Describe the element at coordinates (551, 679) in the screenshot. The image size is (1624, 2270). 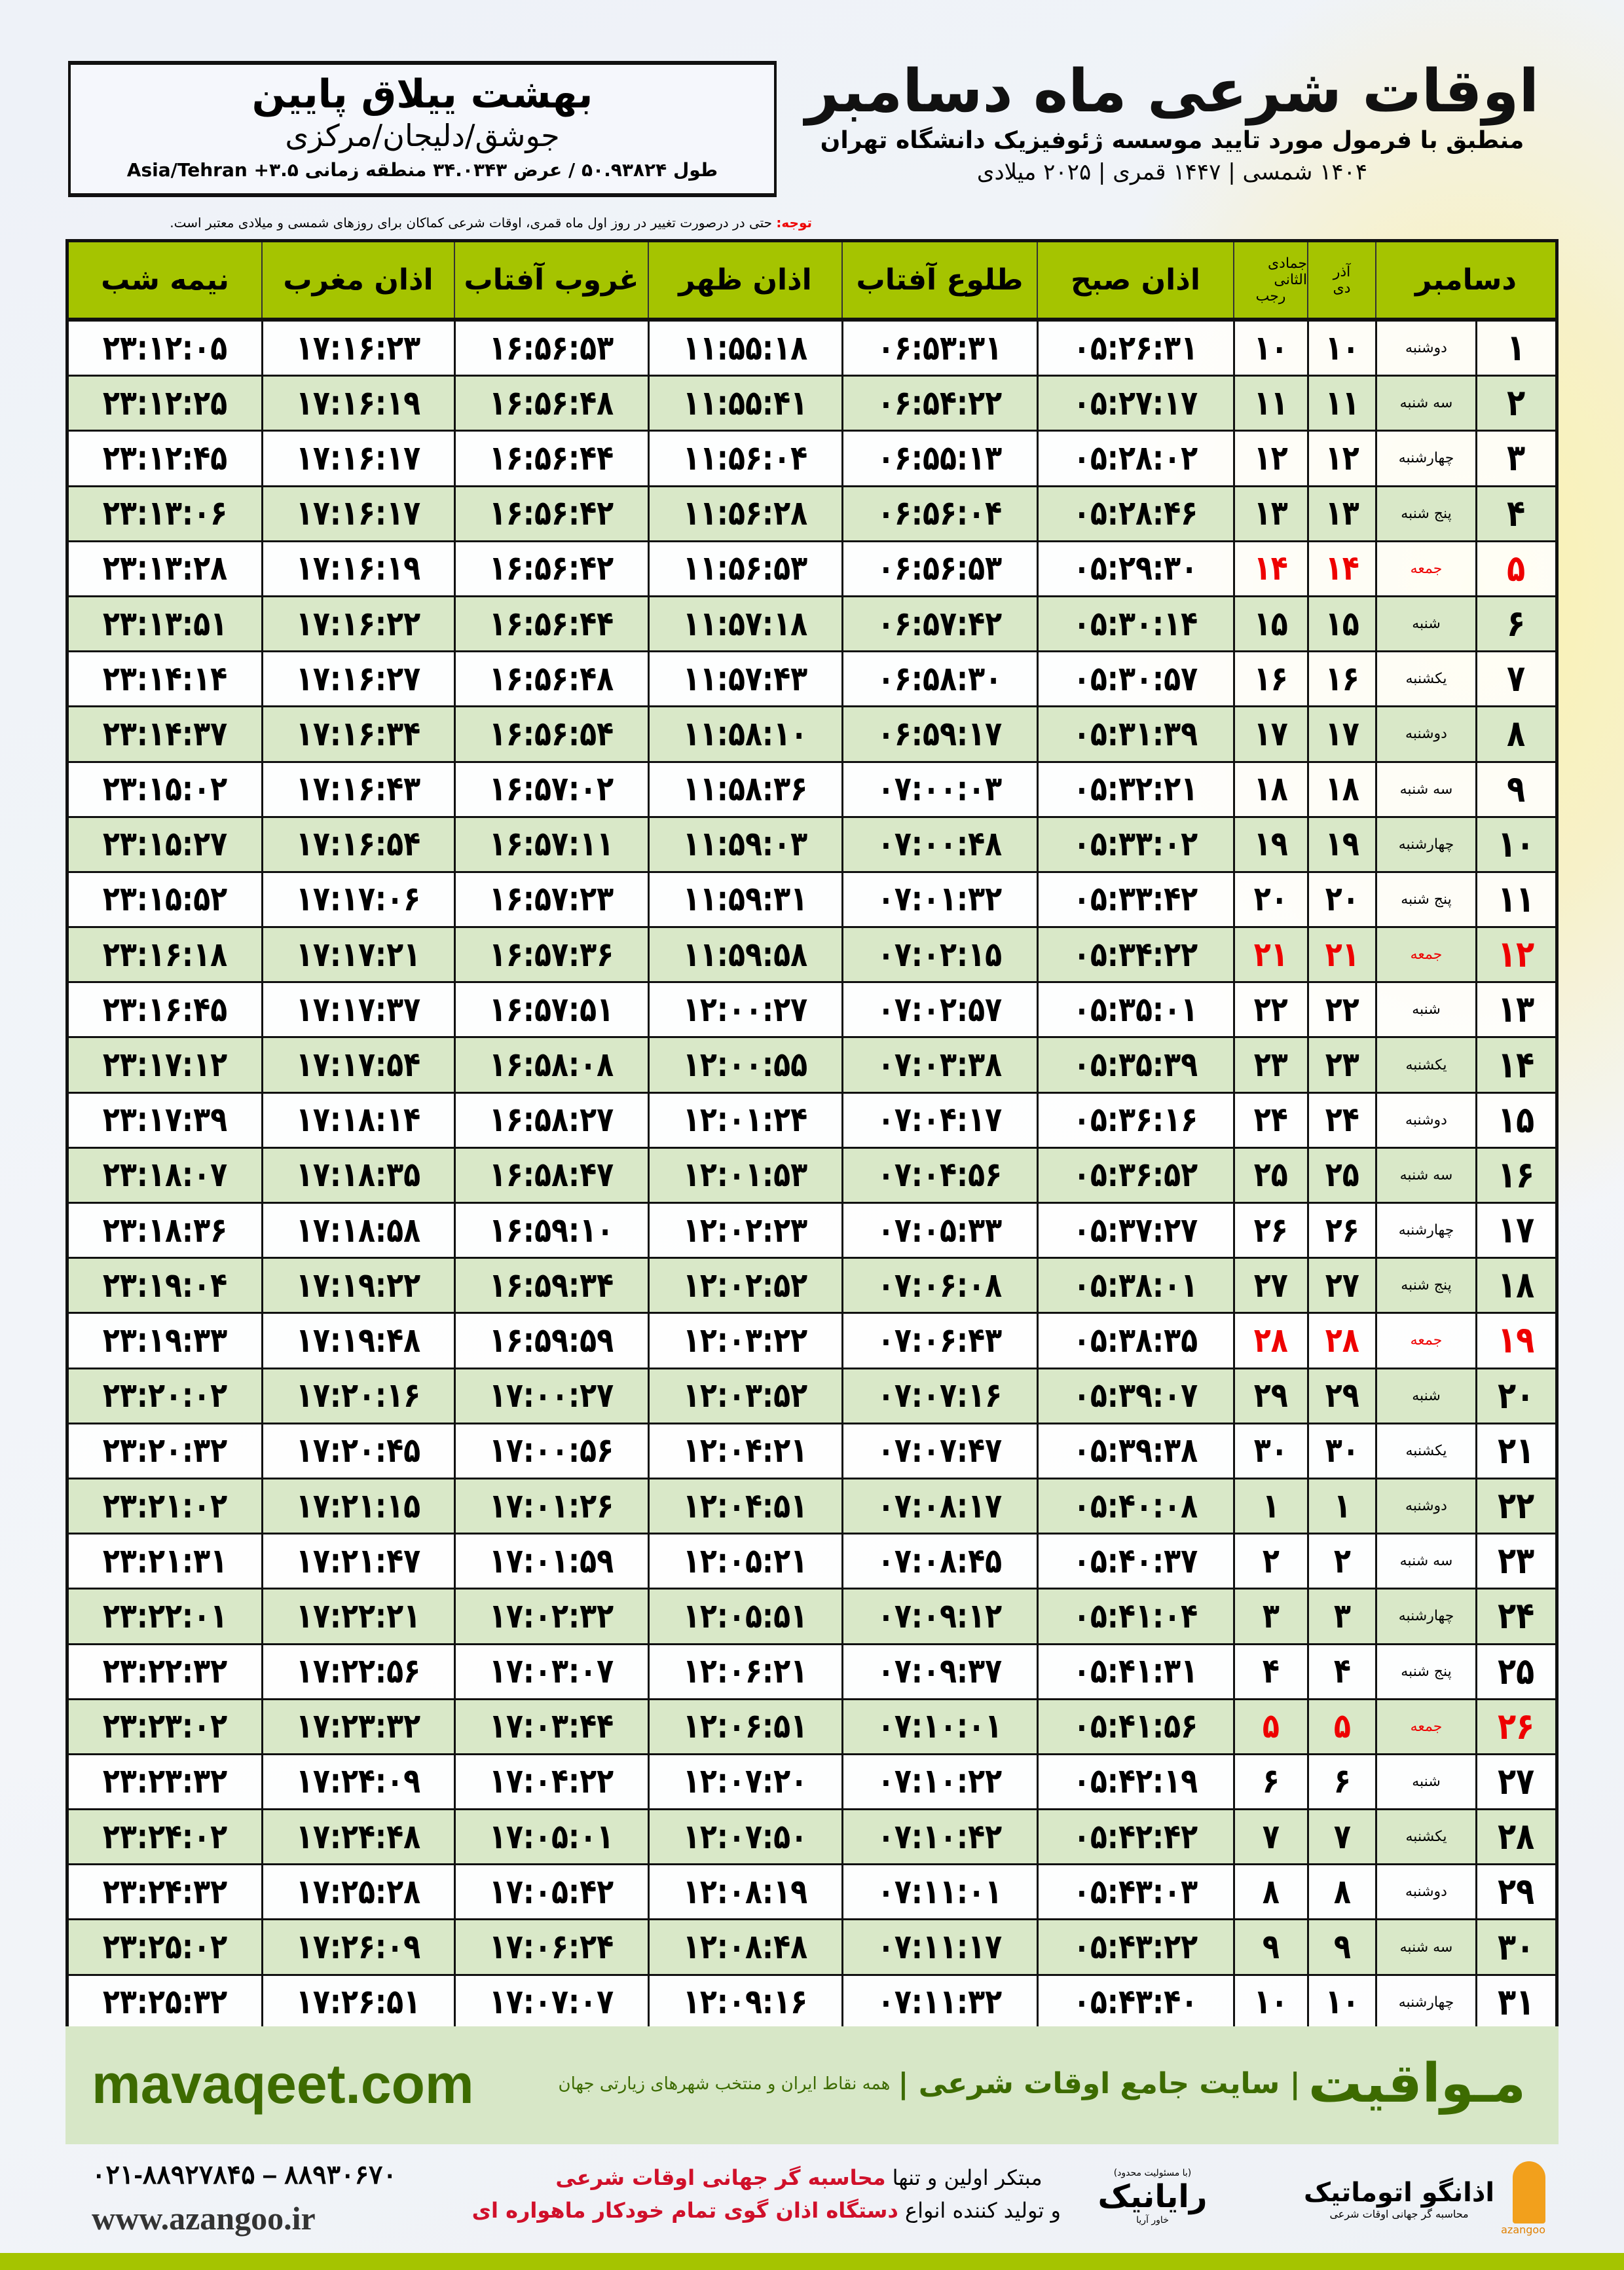
I see `sunset-time: ۱۶:۵۶:۴۸` at that location.